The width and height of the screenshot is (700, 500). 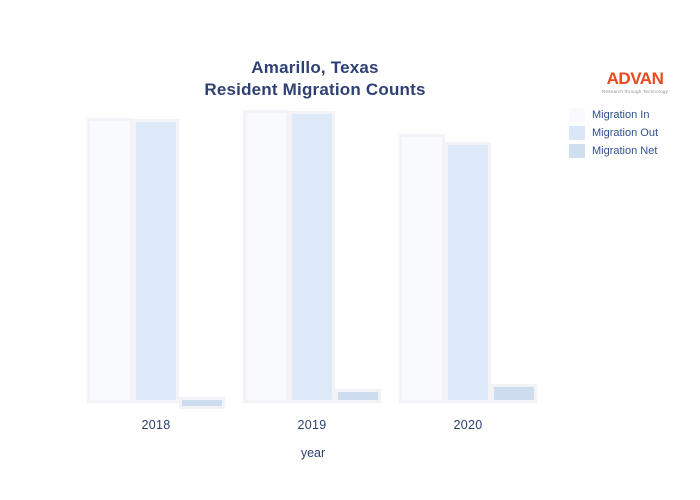 I want to click on chart-title-line1: Amarillo, Texas, so click(x=315, y=67).